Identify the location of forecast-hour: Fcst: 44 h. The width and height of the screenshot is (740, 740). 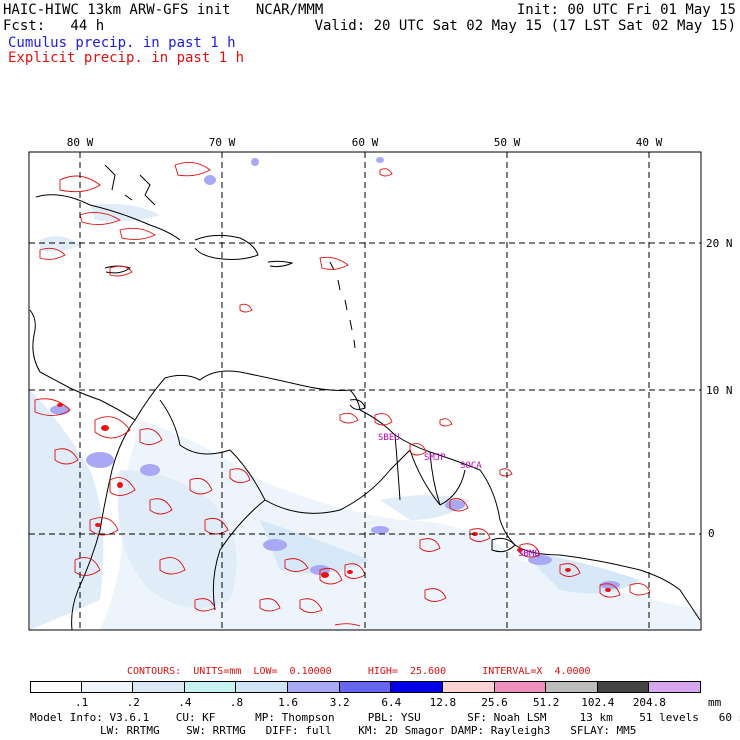
(54, 26).